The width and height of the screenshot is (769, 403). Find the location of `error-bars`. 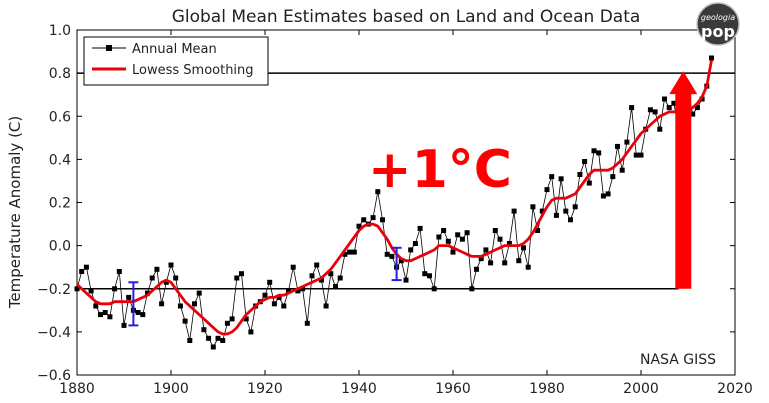

error-bars is located at coordinates (265, 286).